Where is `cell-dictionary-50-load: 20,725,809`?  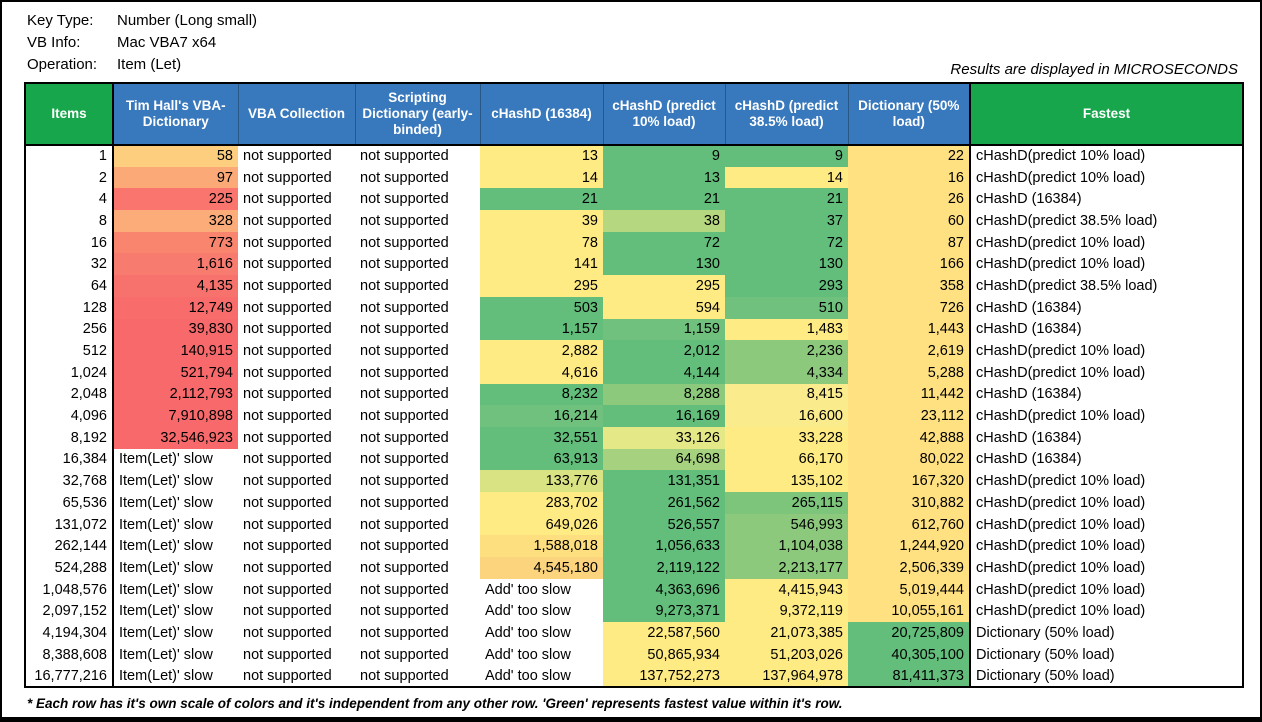 cell-dictionary-50-load: 20,725,809 is located at coordinates (909, 633).